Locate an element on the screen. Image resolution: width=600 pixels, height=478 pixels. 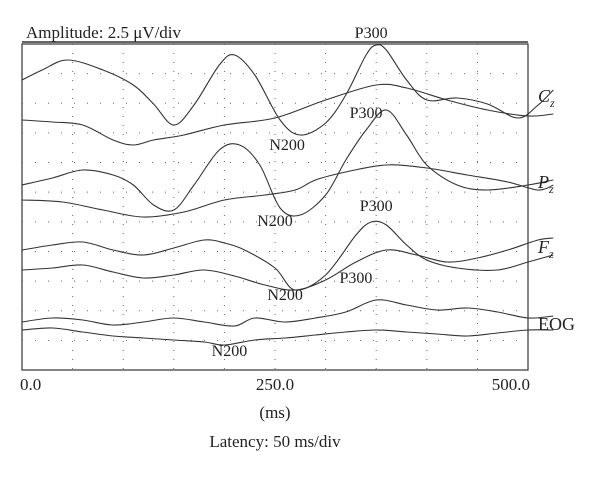
channel-label-pz: Pz is located at coordinates (545, 184).